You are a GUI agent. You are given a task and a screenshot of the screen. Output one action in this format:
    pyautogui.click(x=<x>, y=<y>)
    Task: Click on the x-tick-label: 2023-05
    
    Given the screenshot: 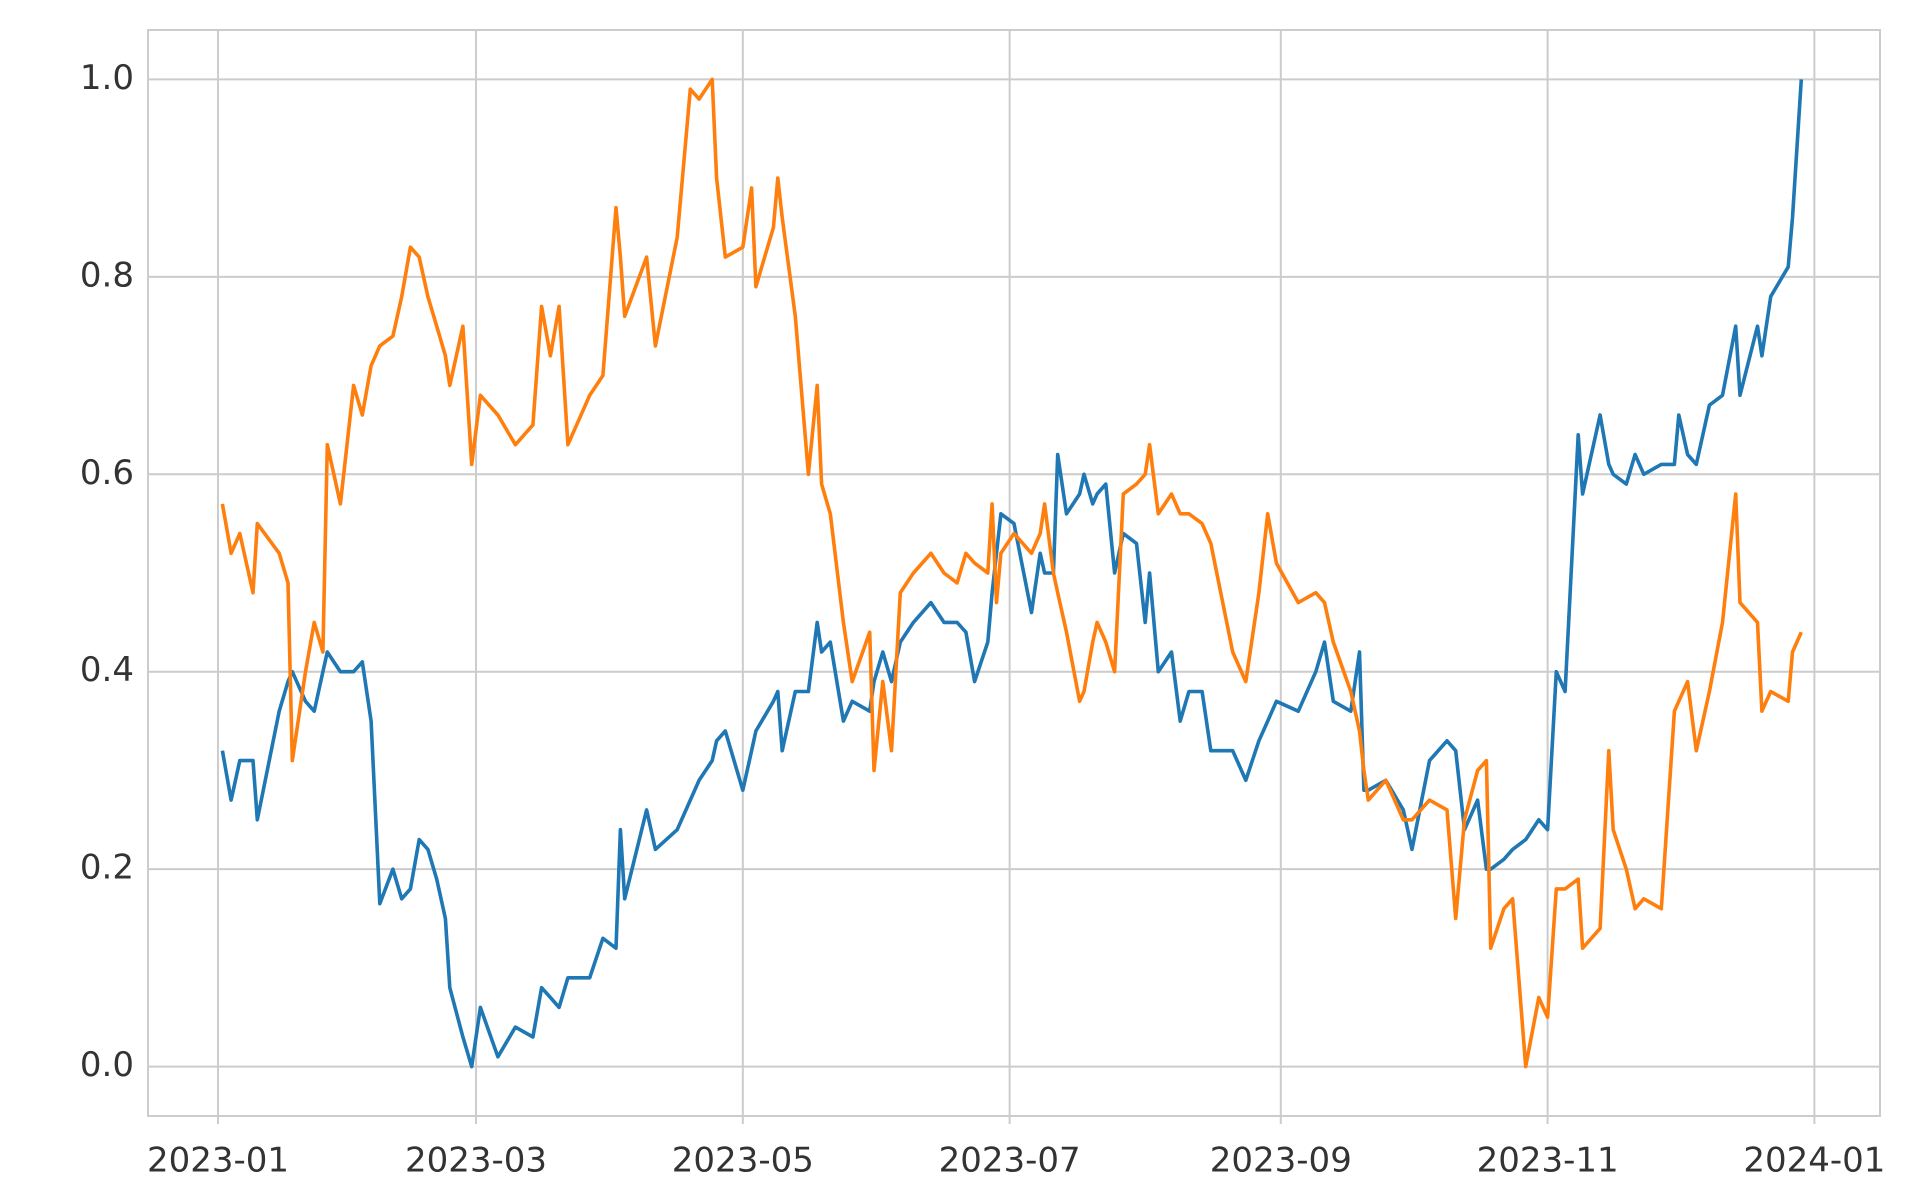 What is the action you would take?
    pyautogui.click(x=743, y=1161)
    